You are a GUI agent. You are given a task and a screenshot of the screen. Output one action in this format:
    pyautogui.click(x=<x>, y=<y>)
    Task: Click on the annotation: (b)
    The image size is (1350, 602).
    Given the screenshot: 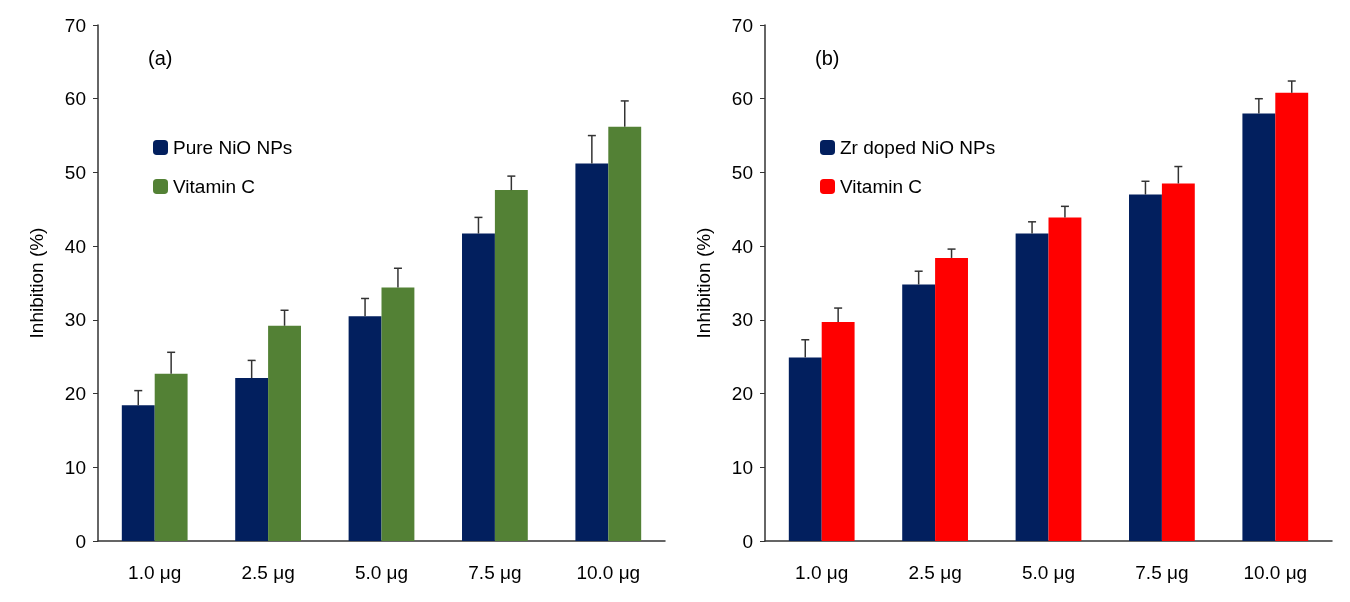 What is the action you would take?
    pyautogui.click(x=827, y=58)
    